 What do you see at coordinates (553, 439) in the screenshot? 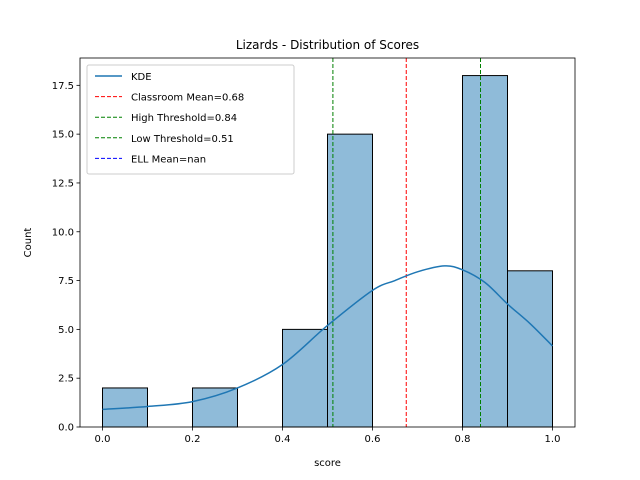
I see `x-tick-label: 1.0` at bounding box center [553, 439].